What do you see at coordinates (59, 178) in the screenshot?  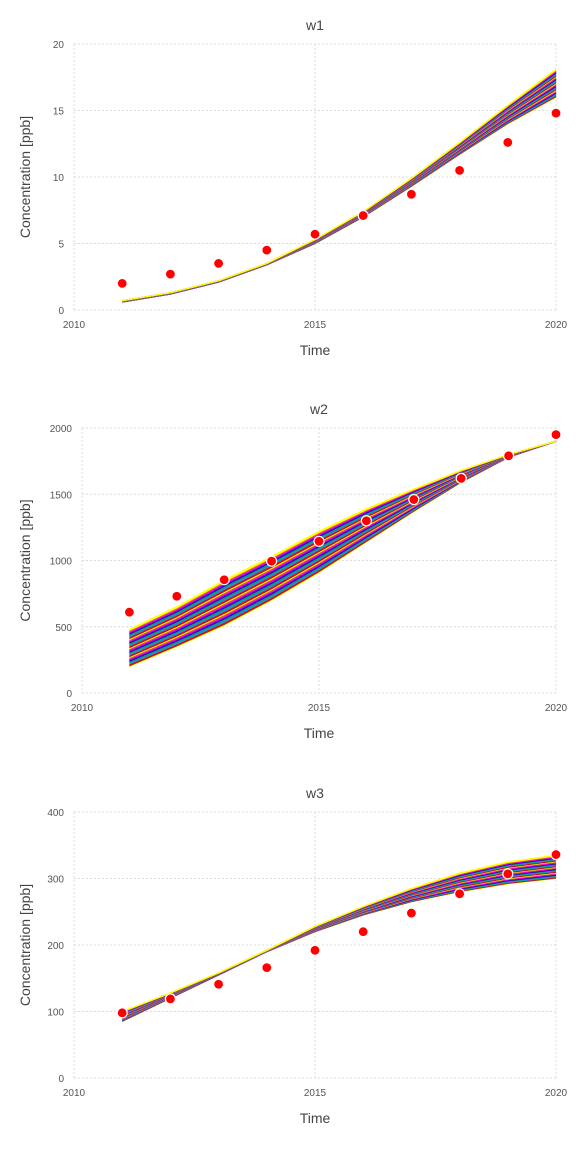 I see `y-tick-label: 10` at bounding box center [59, 178].